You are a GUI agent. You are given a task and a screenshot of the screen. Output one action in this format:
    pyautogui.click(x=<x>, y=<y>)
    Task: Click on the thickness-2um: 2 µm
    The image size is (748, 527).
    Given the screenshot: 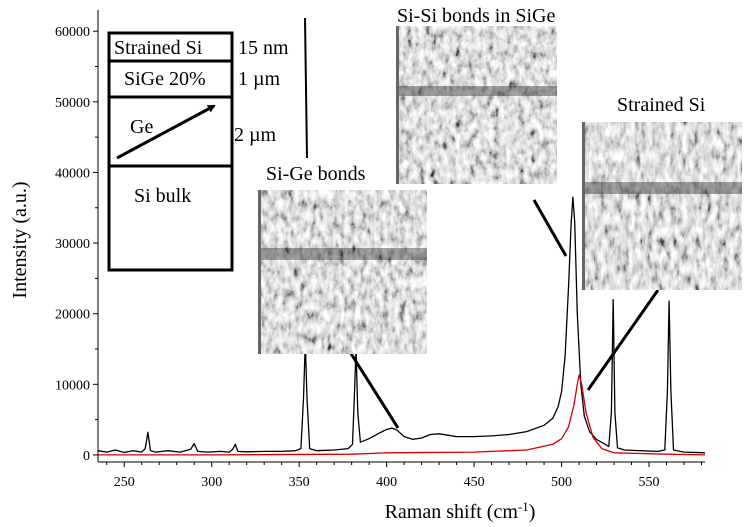 What is the action you would take?
    pyautogui.click(x=255, y=135)
    